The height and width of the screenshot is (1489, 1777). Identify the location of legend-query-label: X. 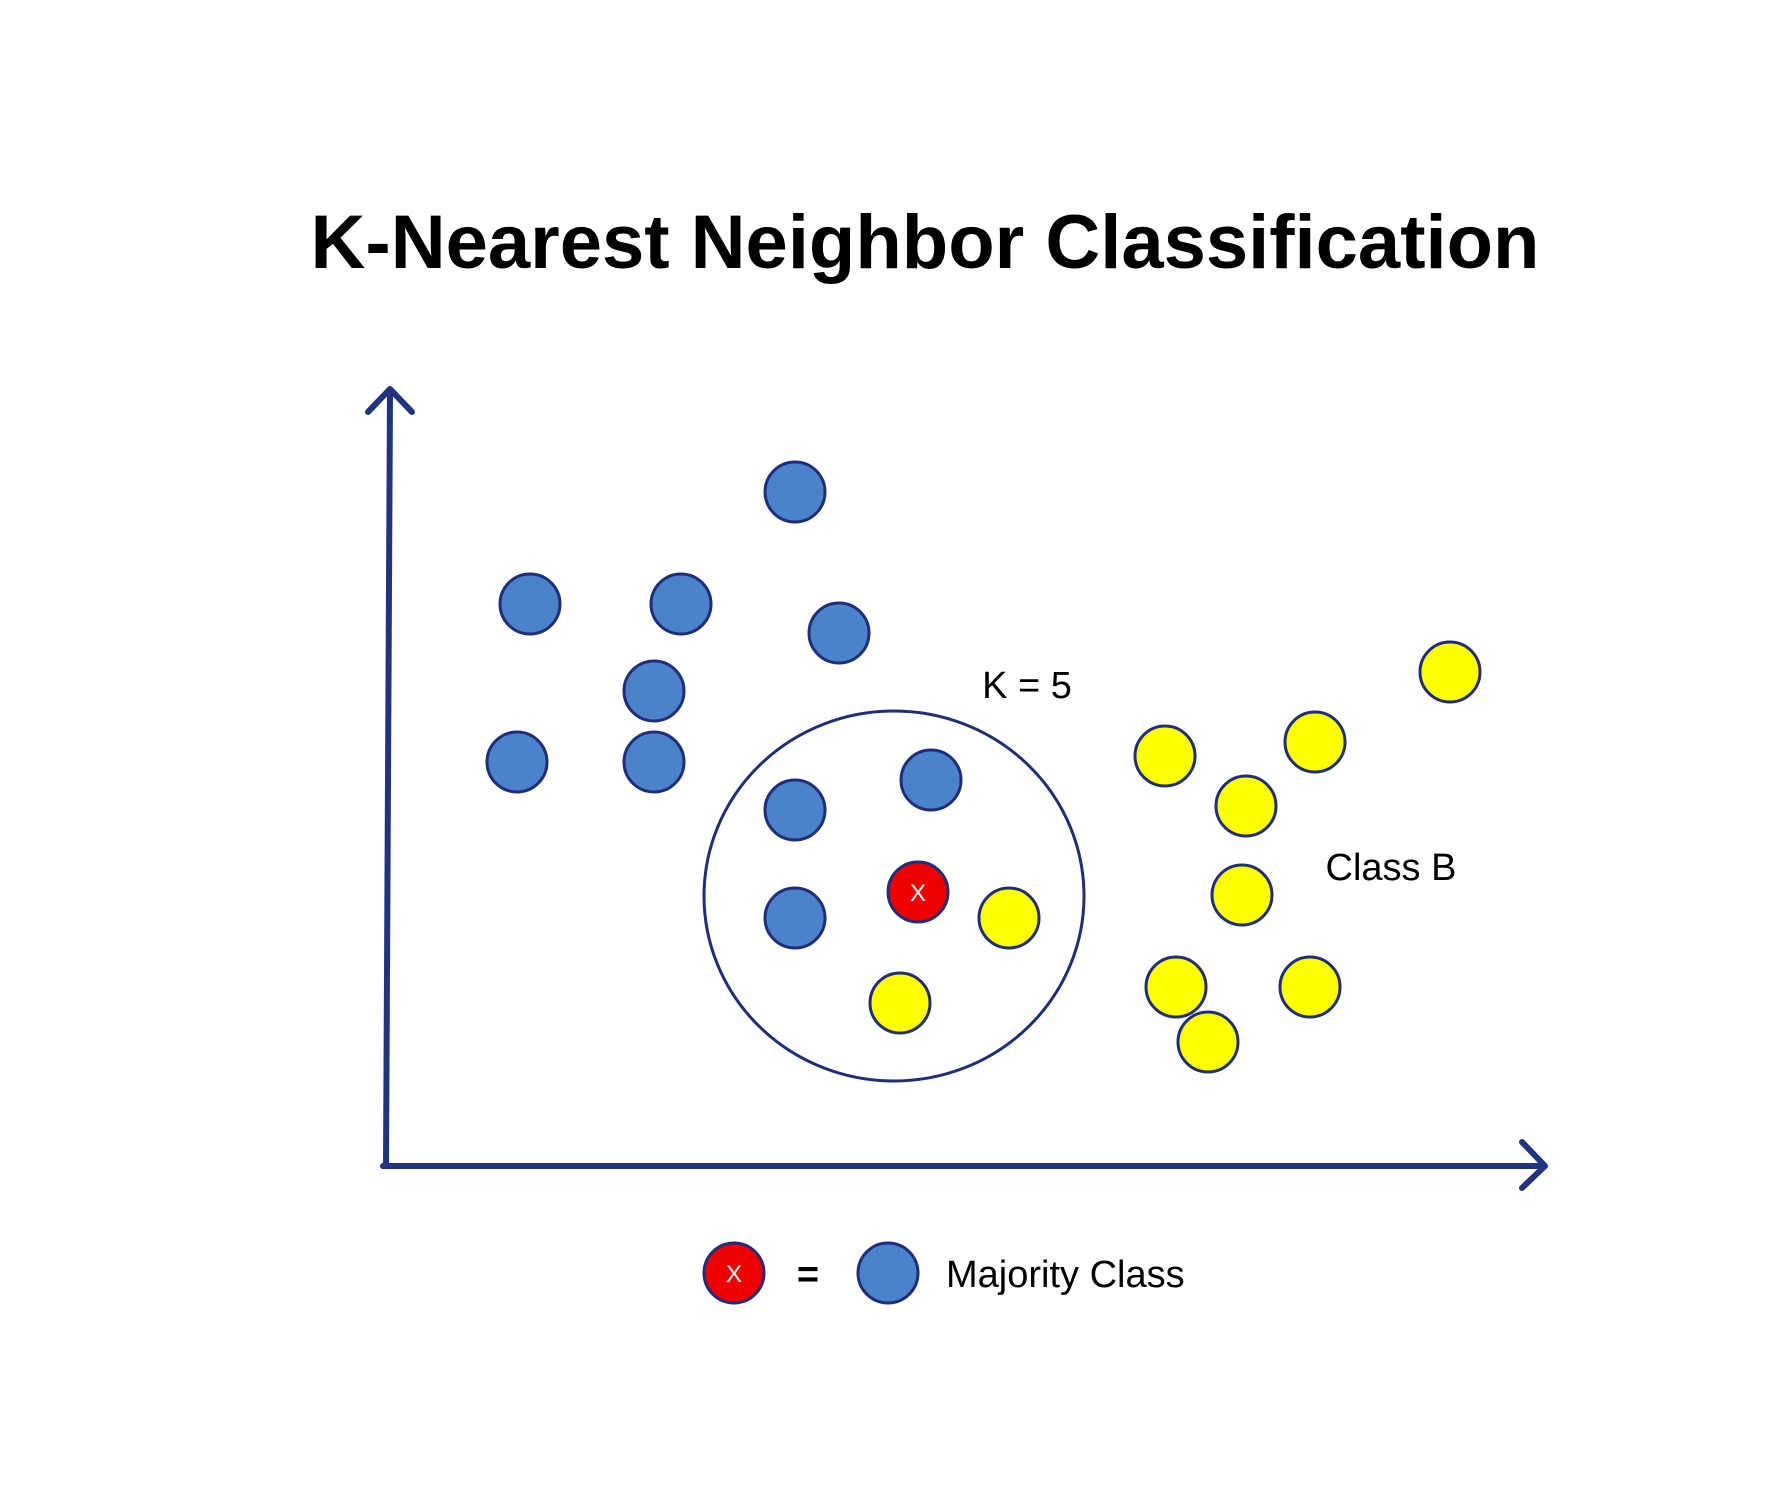
(734, 1274).